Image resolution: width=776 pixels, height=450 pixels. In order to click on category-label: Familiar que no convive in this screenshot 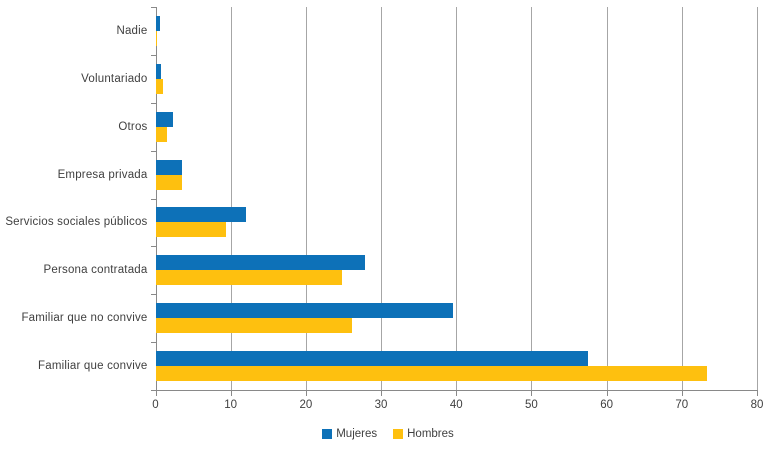, I will do `click(84, 318)`.